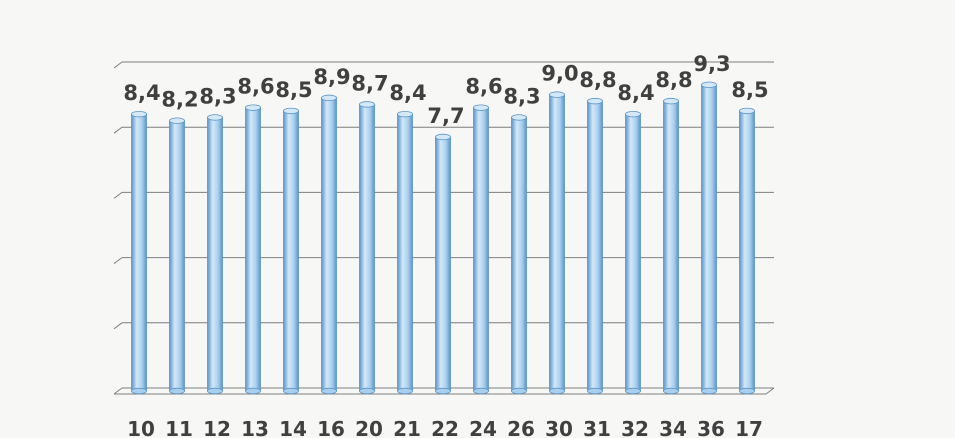 This screenshot has width=955, height=438. Describe the element at coordinates (445, 116) in the screenshot. I see `value-label: 7,7` at that location.